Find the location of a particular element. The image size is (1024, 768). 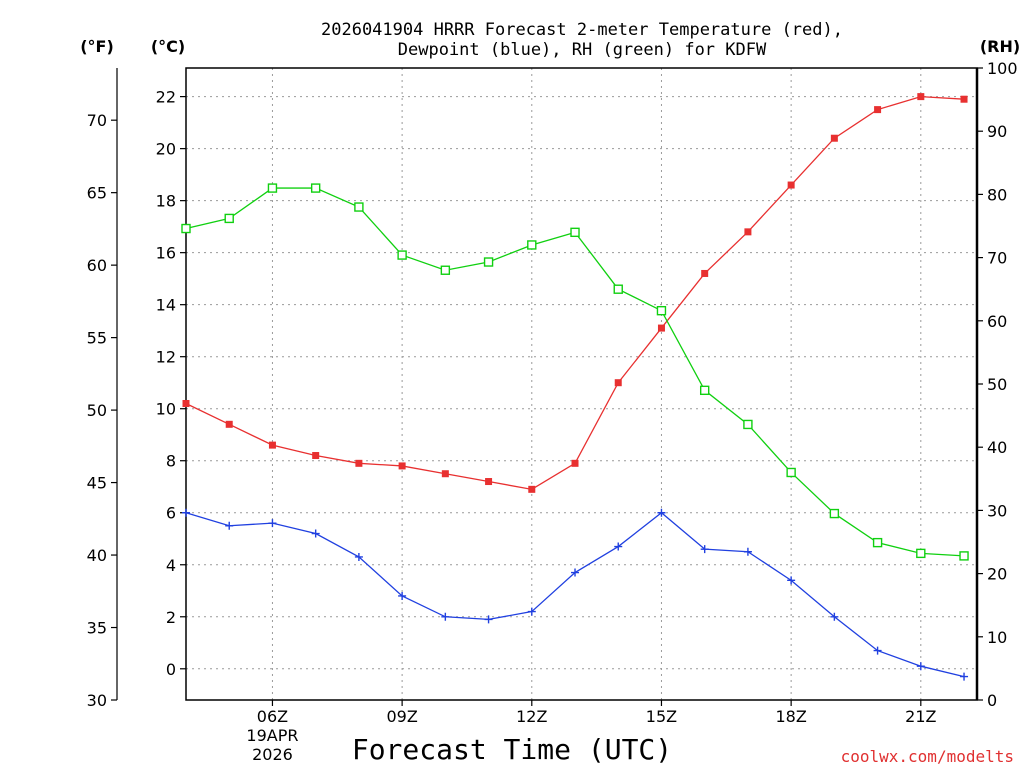

x-tick-label-18Z: 18Z is located at coordinates (790, 716).